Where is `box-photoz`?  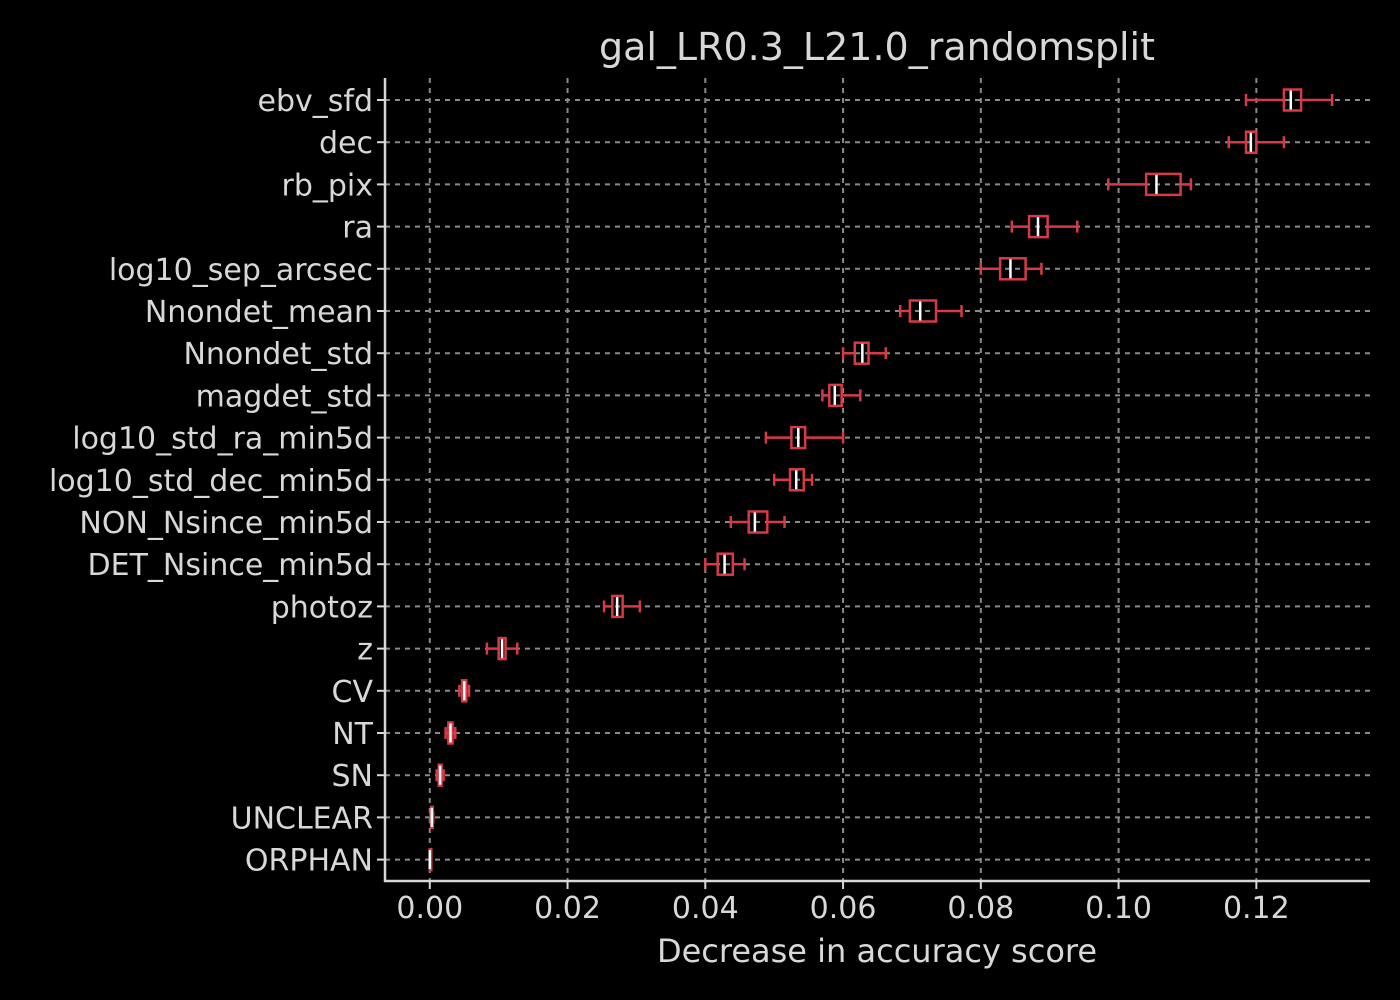 box-photoz is located at coordinates (622, 606).